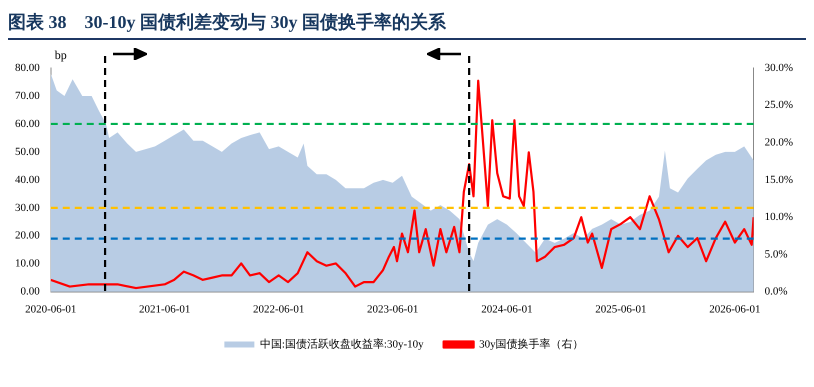 Image resolution: width=814 pixels, height=387 pixels. I want to click on x-tick-label: 2025-06-01, so click(621, 309).